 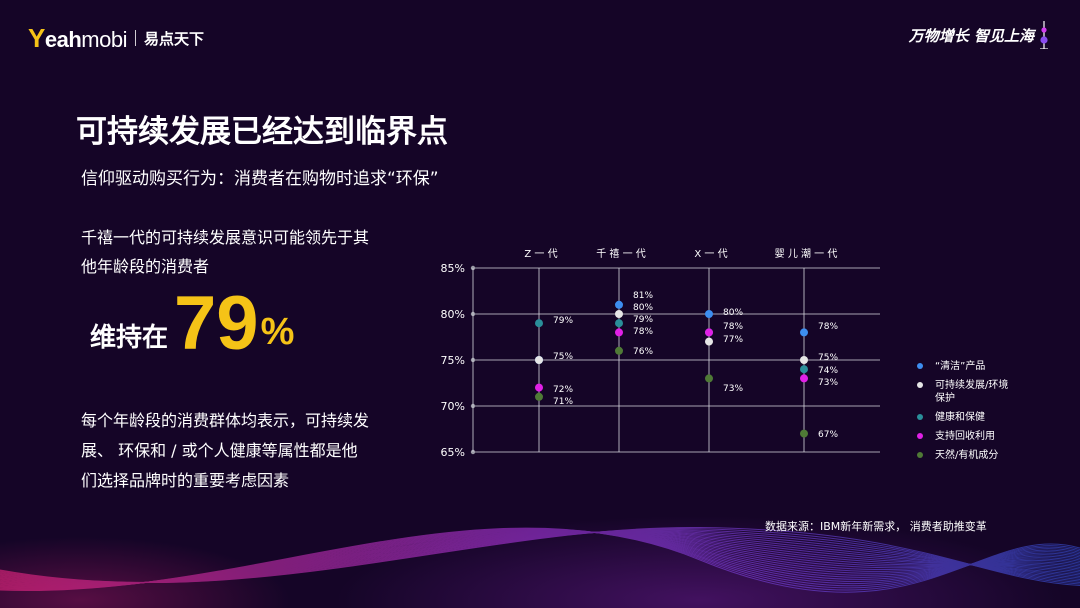 I want to click on data-label: 71%, so click(x=563, y=402).